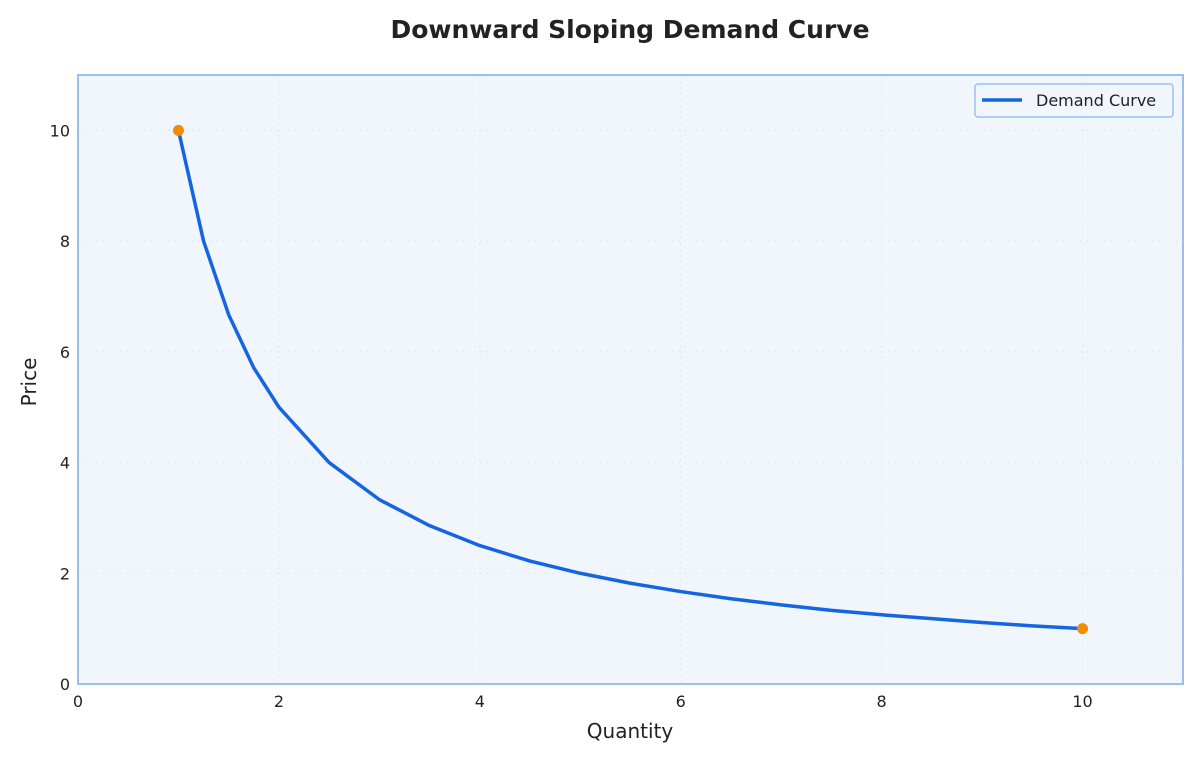 The image size is (1200, 761). I want to click on x-axis-label: Quantity, so click(630, 731).